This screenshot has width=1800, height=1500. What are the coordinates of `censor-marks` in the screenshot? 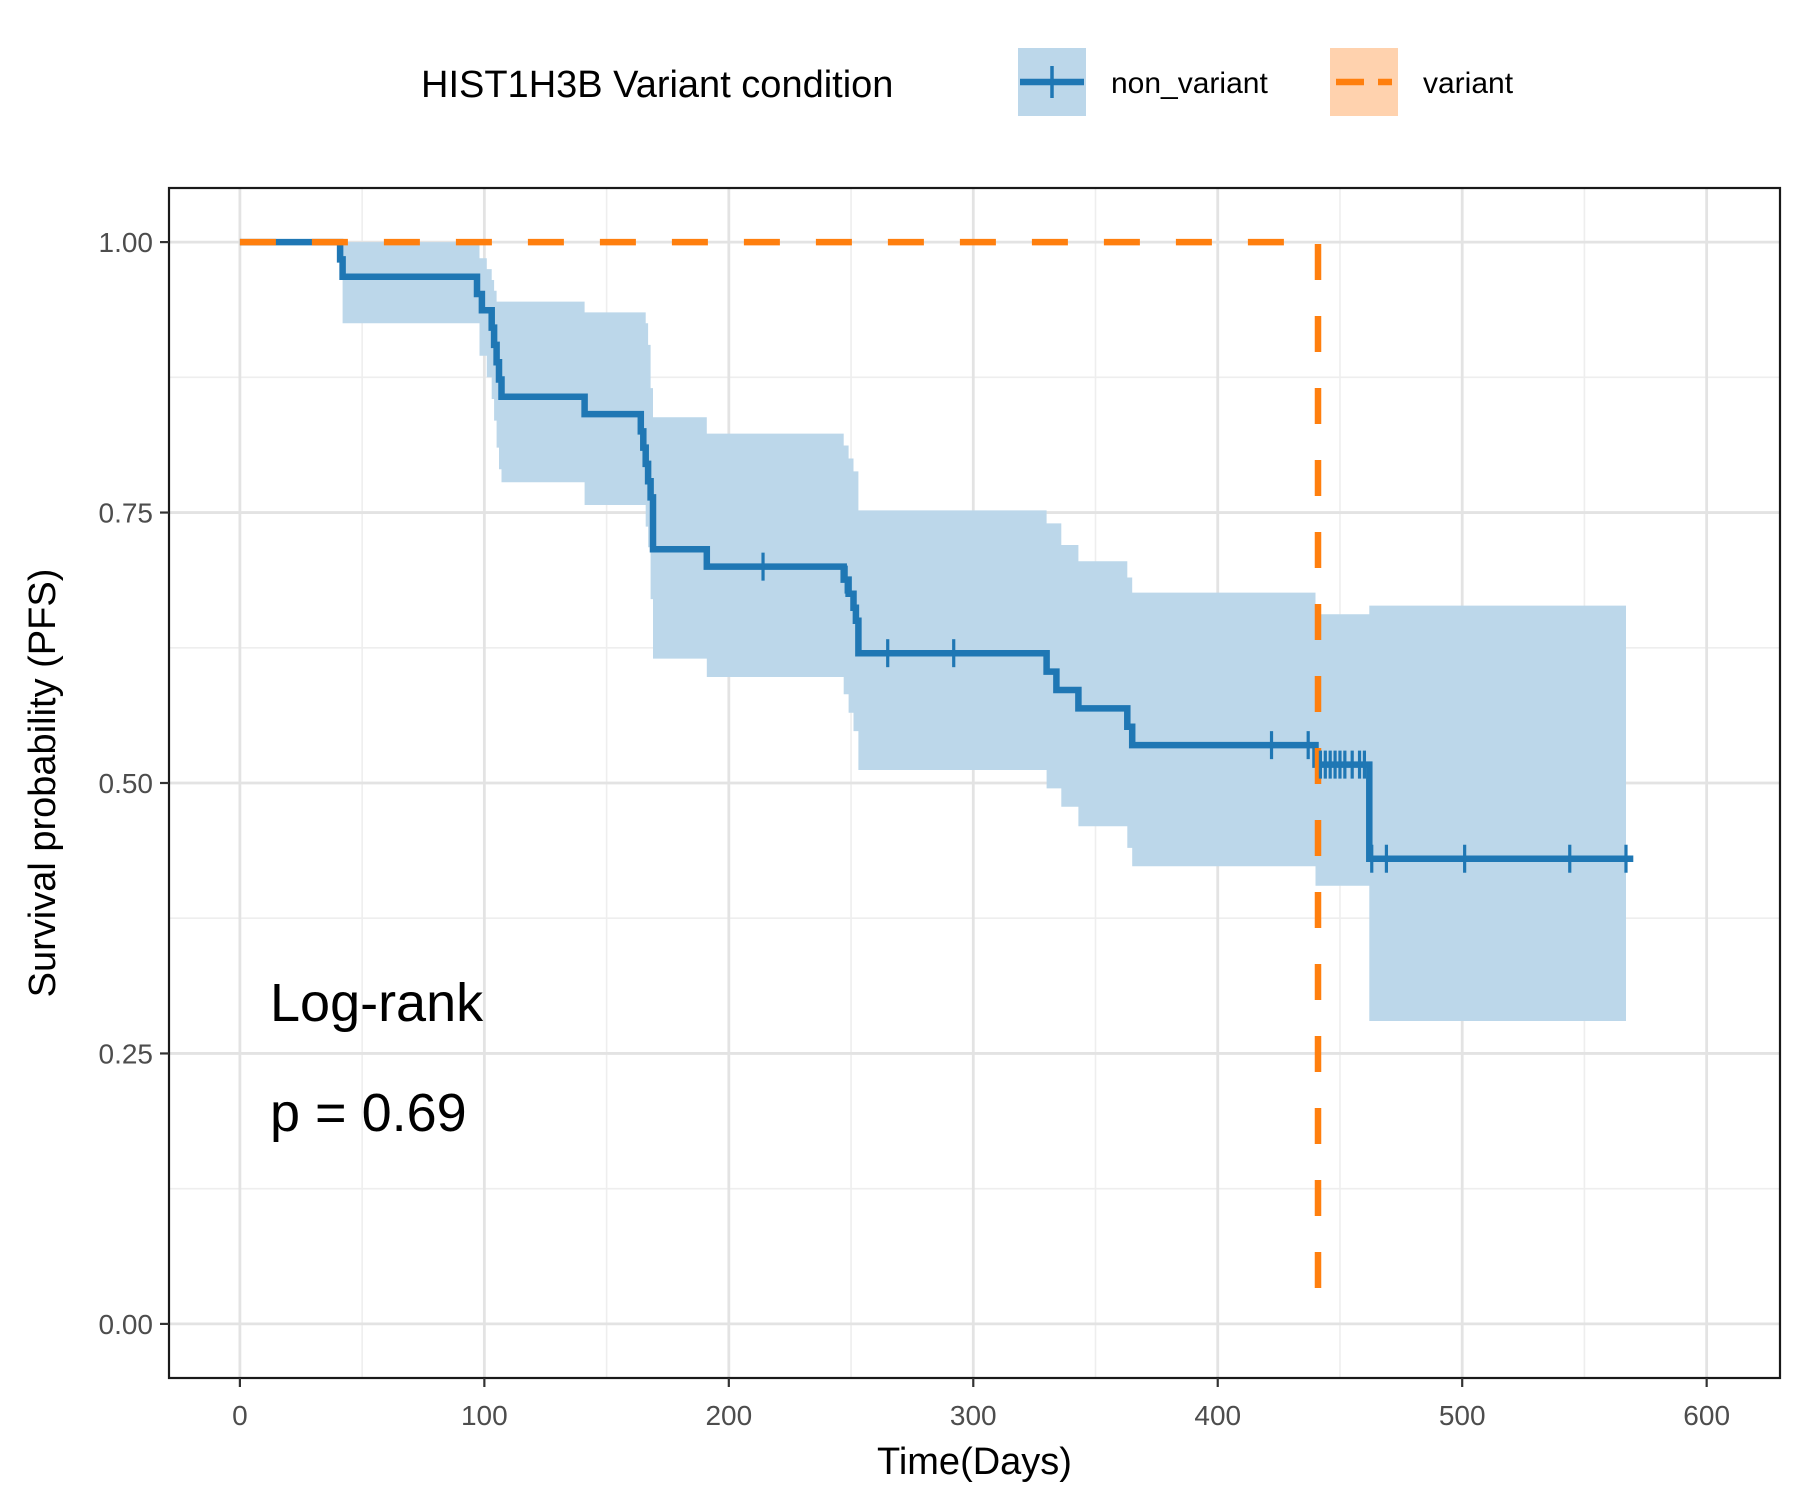 It's located at (1194, 712).